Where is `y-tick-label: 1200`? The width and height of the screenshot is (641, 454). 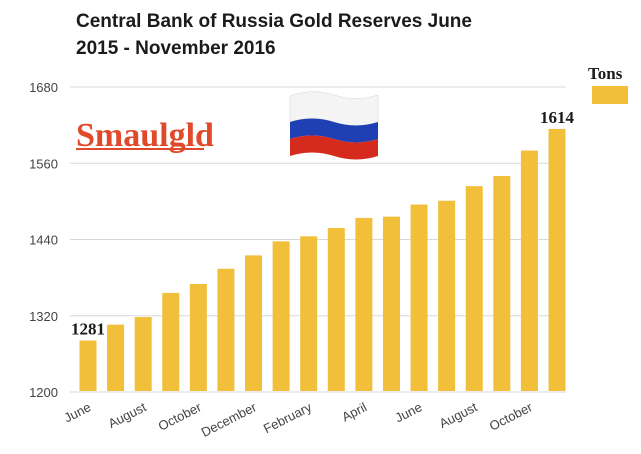
y-tick-label: 1200 is located at coordinates (43, 392).